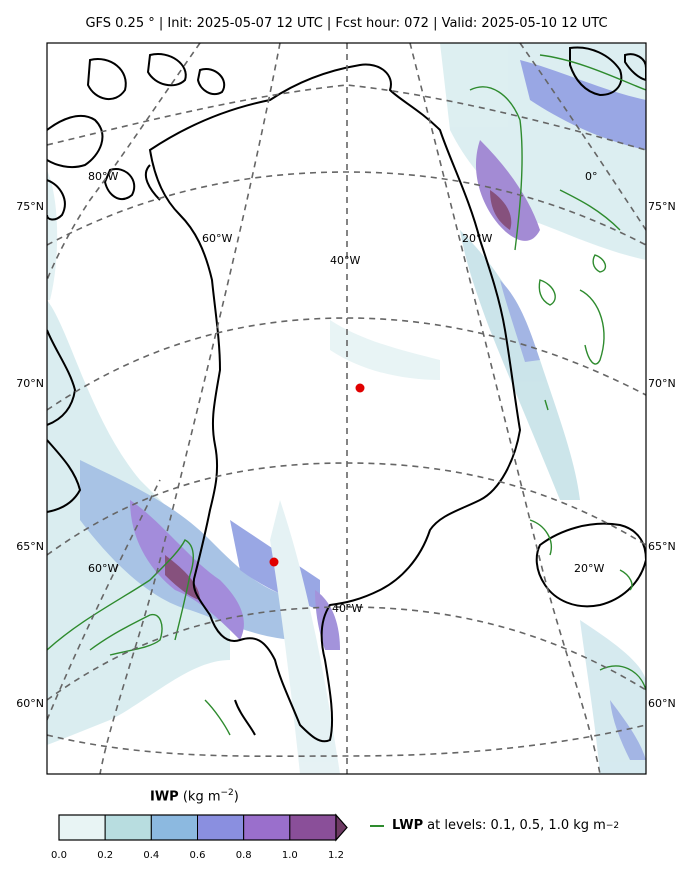 This screenshot has width=693, height=877. Describe the element at coordinates (30, 703) in the screenshot. I see `lat-label-60-left: 60°N` at that location.